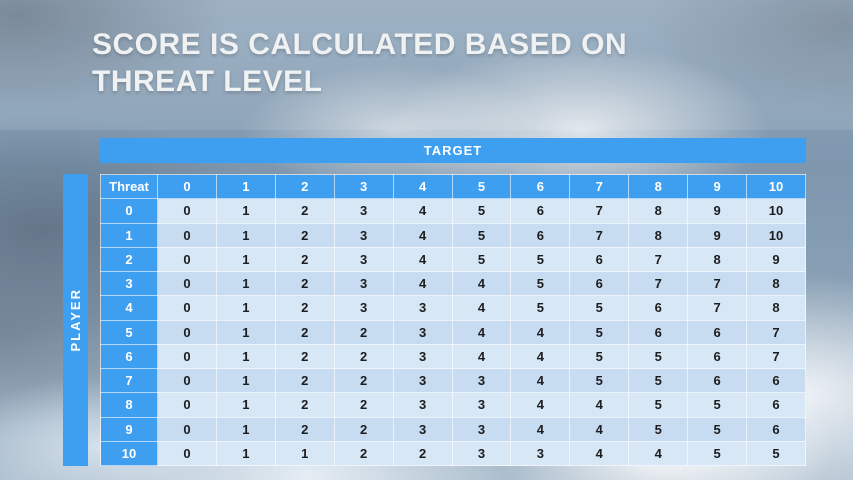  I want to click on player-sidebar: PLAYER, so click(75, 320).